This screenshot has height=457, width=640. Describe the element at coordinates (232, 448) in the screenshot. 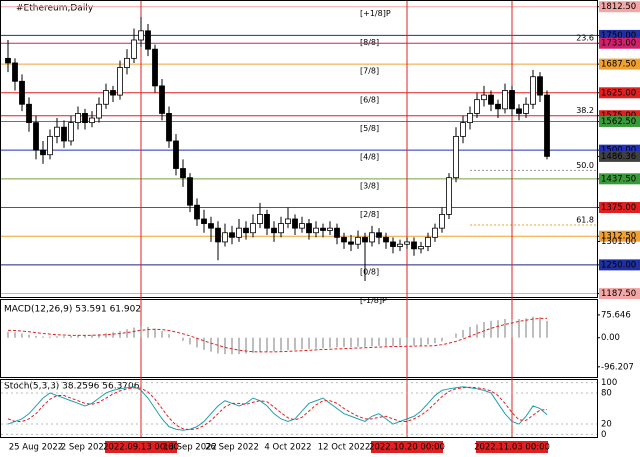

I see `x-tick-label: 26 Sep 2022` at that location.